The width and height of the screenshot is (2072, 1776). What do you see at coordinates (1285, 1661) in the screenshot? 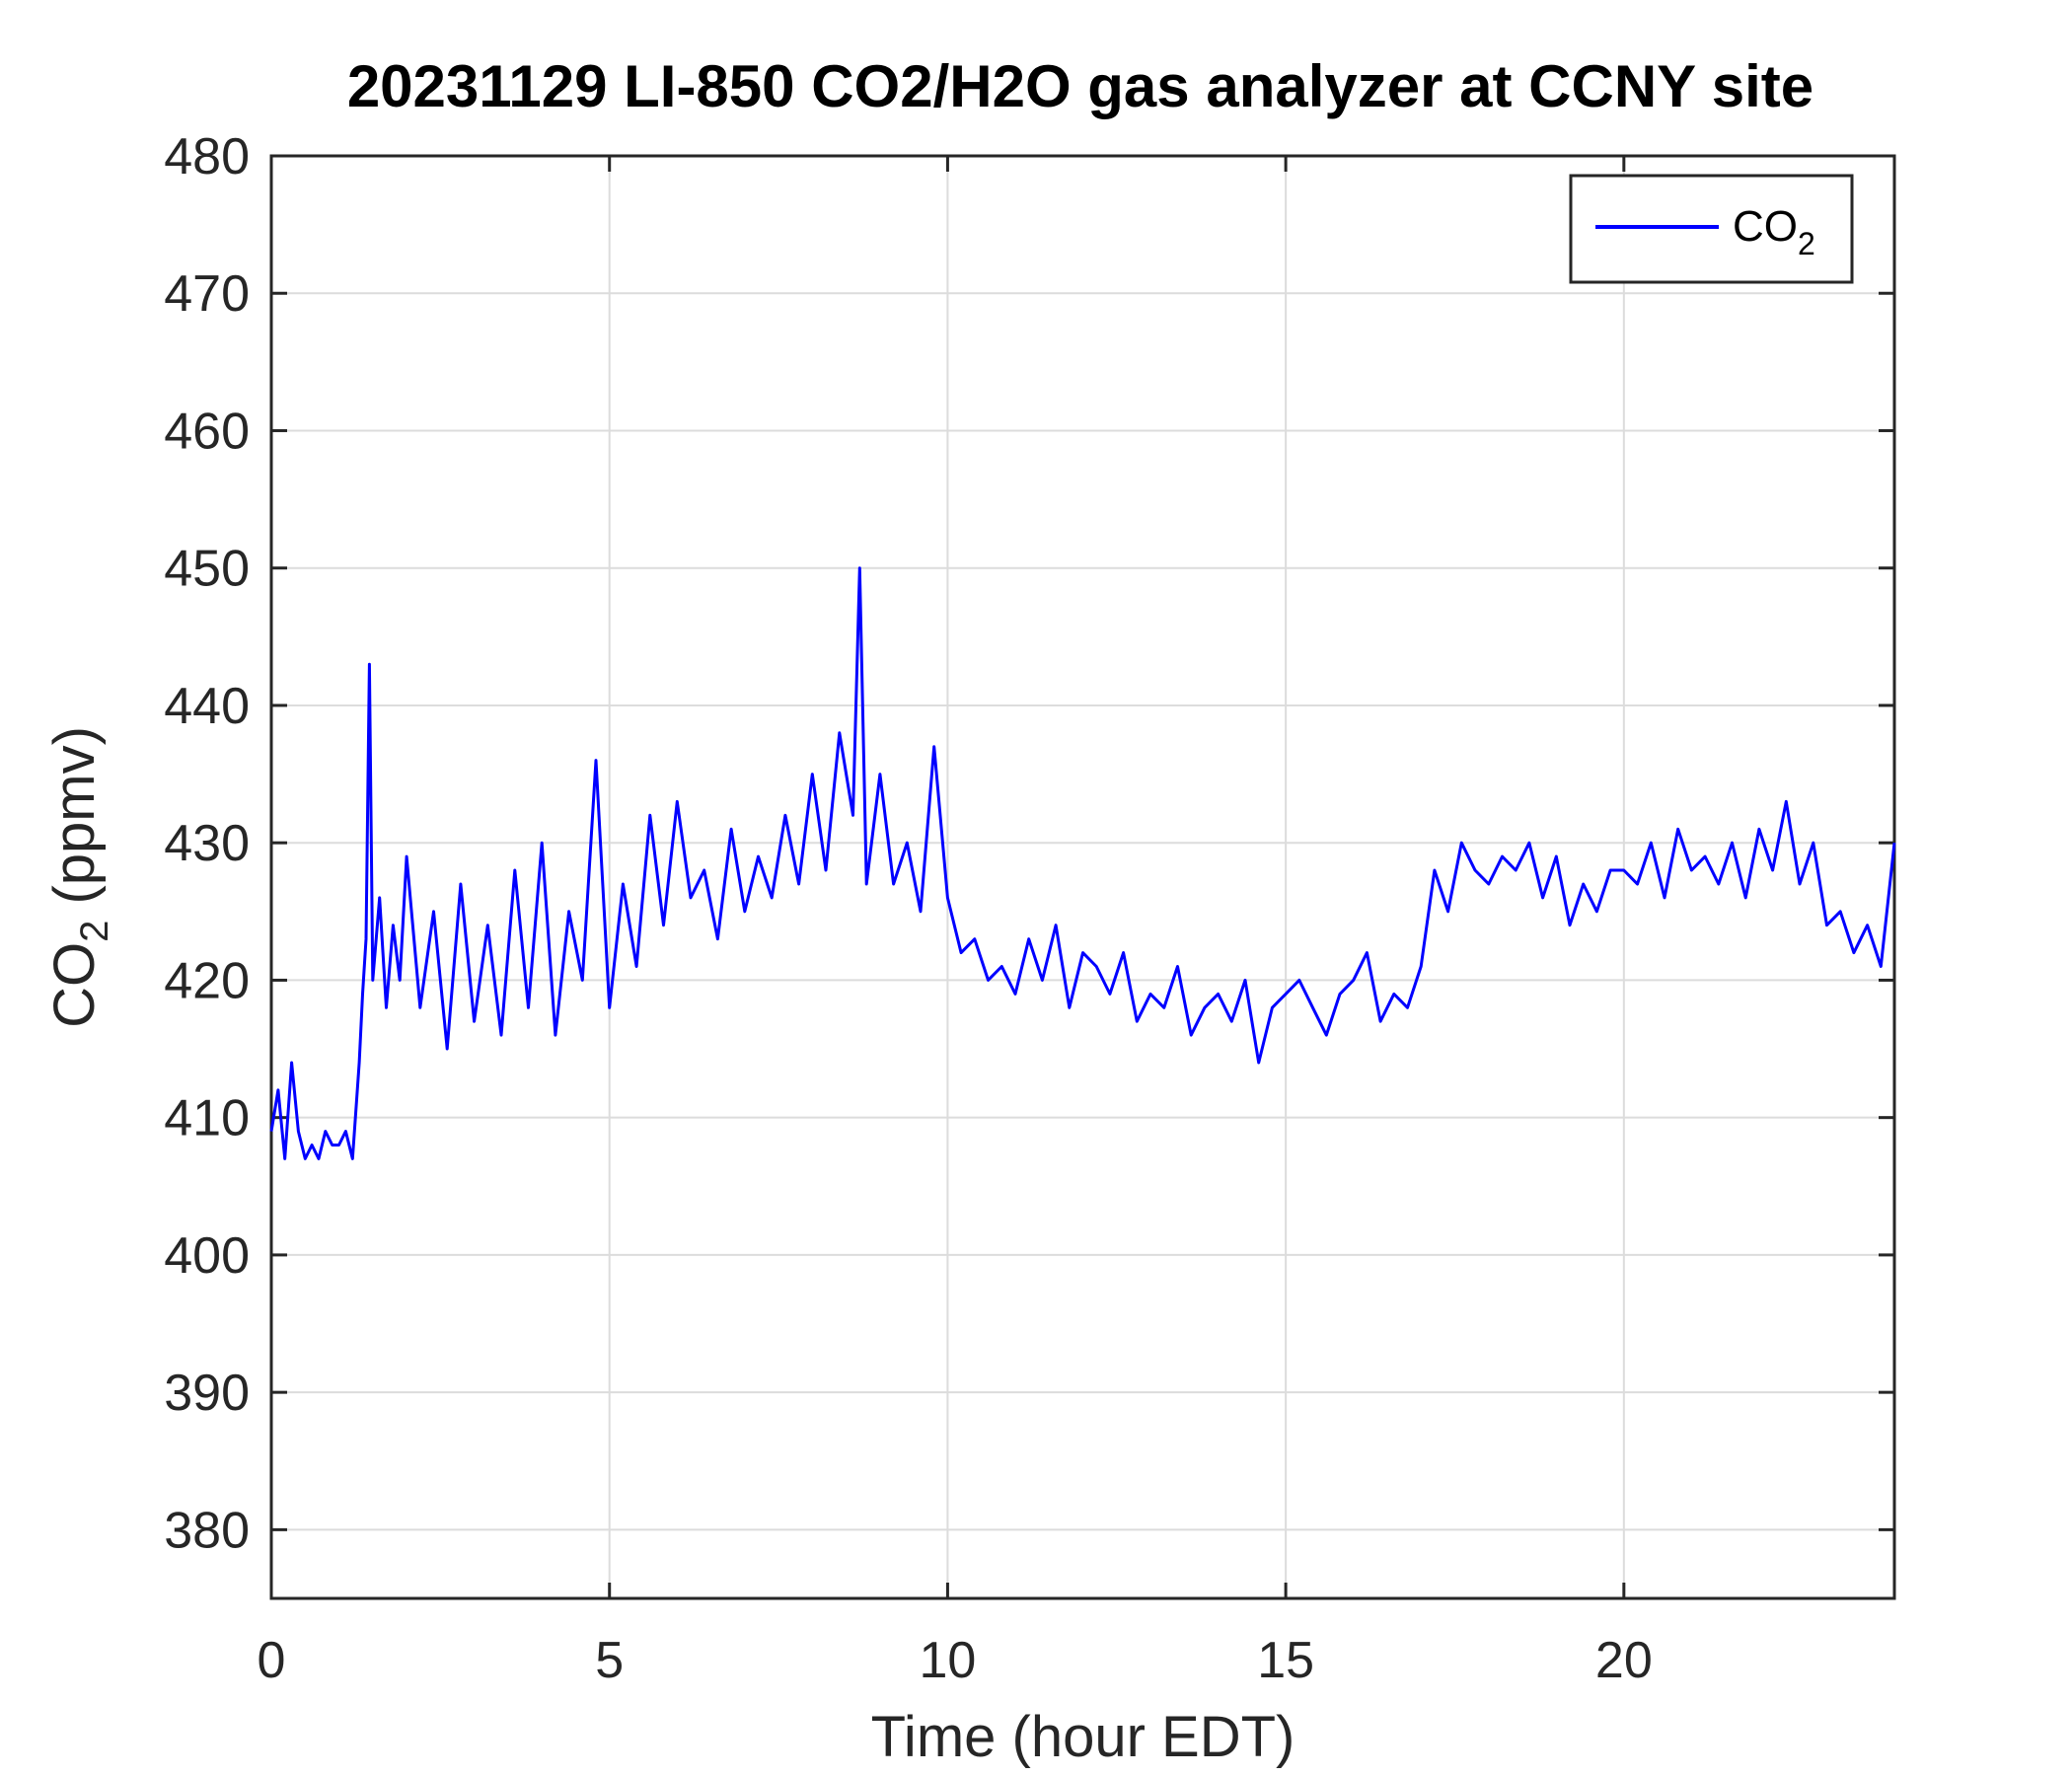
I see `x-tick-label: 15` at bounding box center [1285, 1661].